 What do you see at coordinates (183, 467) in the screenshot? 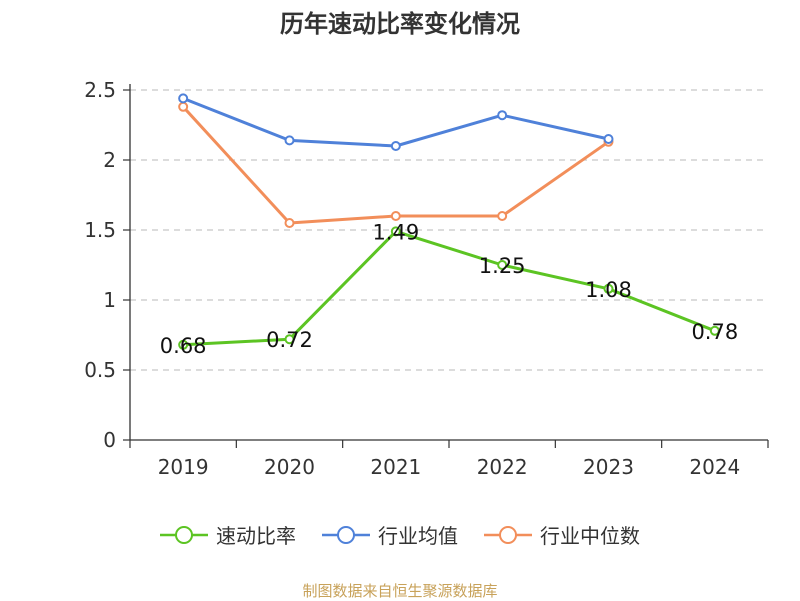
I see `x-tick-label: 2019` at bounding box center [183, 467].